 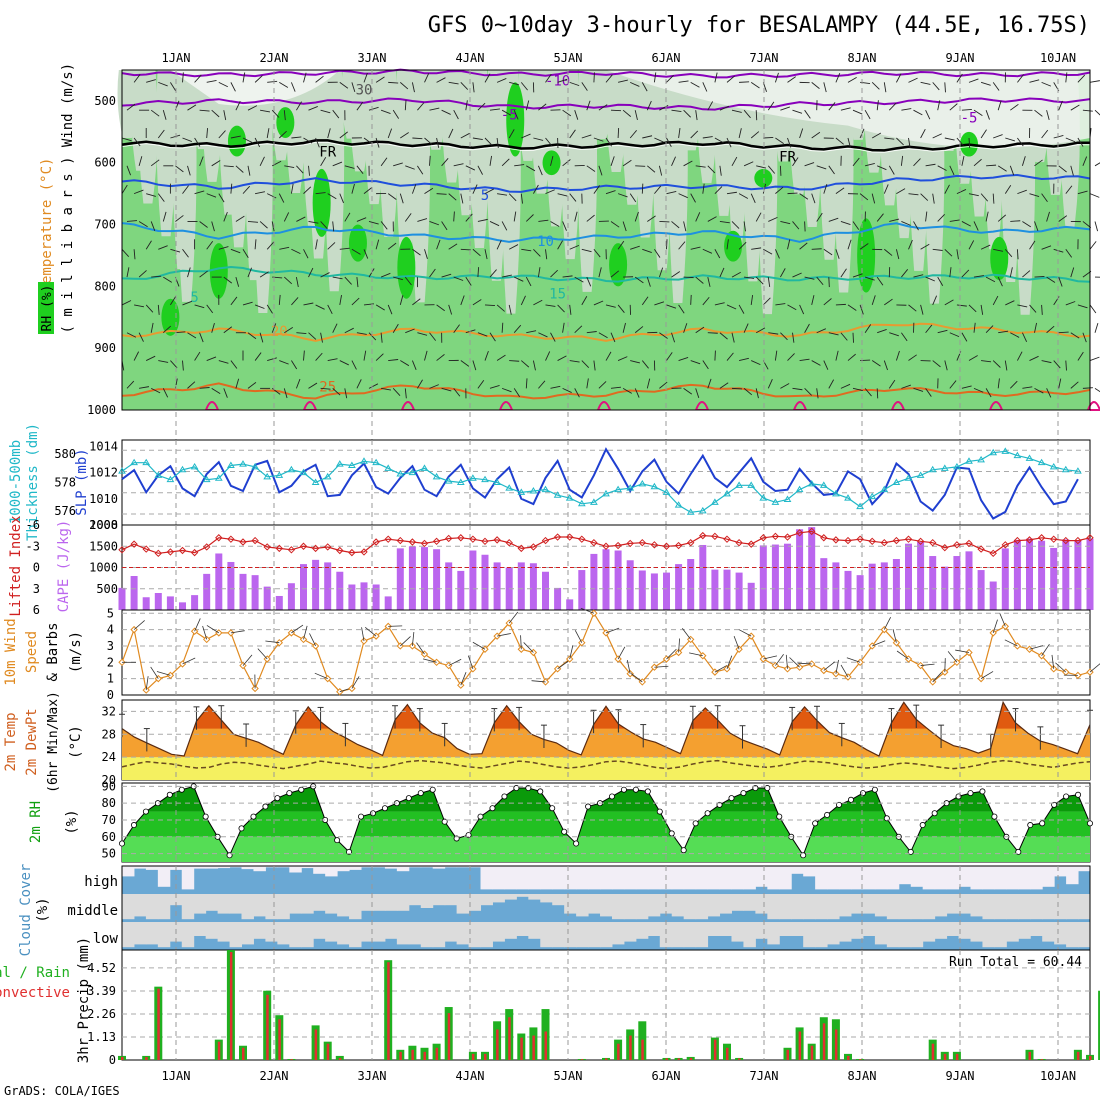 I want to click on top-day-label: 8JAN, so click(x=862, y=58).